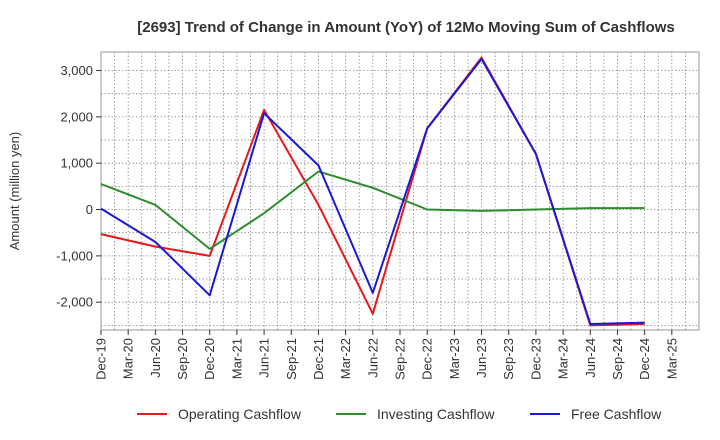  I want to click on x-tick-label: Mar-24, so click(563, 358).